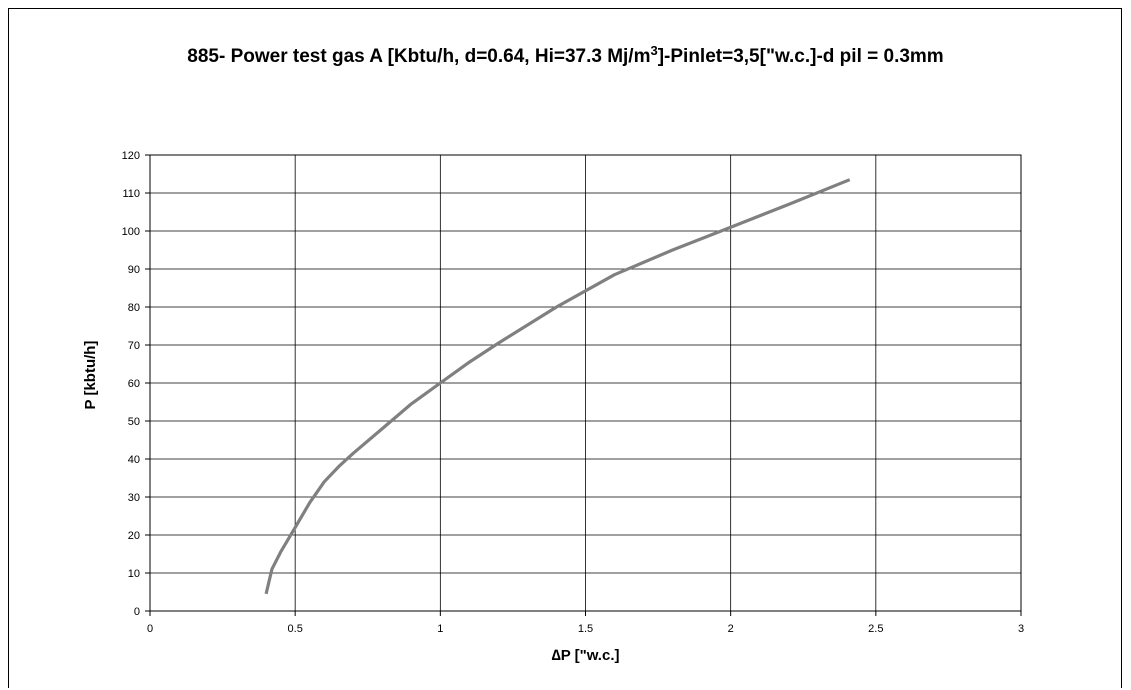  What do you see at coordinates (134, 574) in the screenshot?
I see `y-tick-label: 10` at bounding box center [134, 574].